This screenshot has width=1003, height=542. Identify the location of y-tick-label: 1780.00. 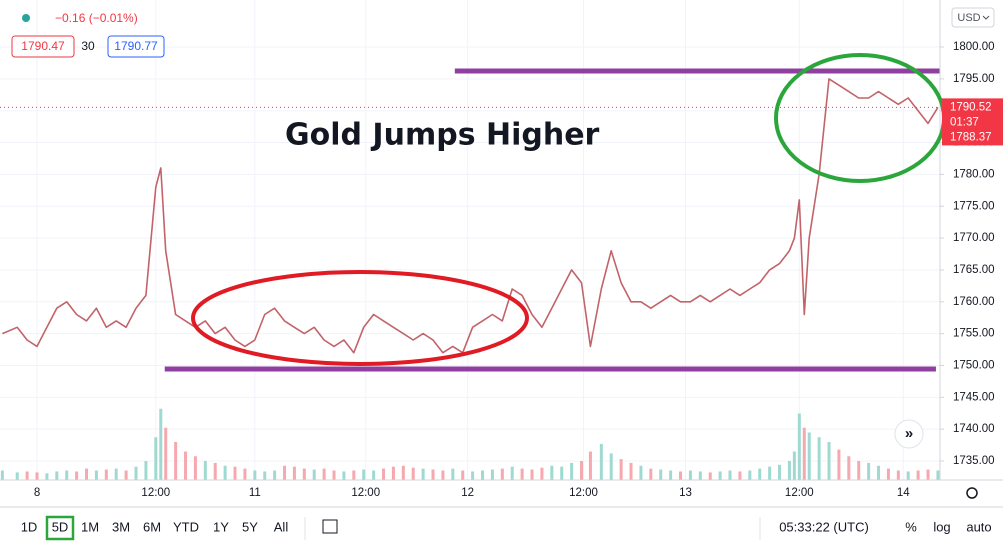
(974, 174).